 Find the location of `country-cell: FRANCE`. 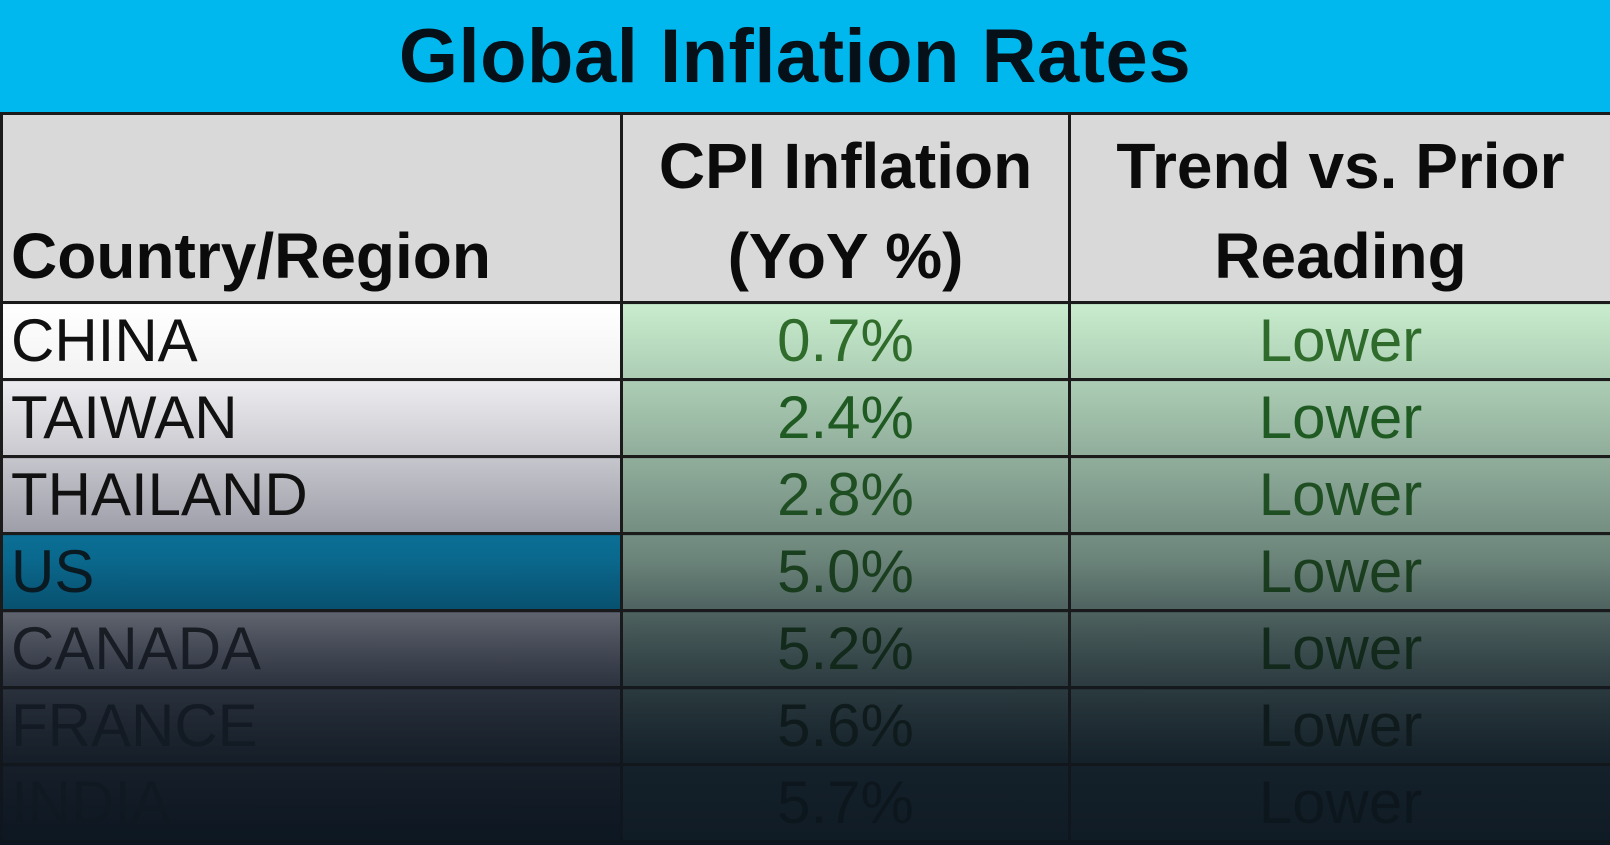

country-cell: FRANCE is located at coordinates (311, 726).